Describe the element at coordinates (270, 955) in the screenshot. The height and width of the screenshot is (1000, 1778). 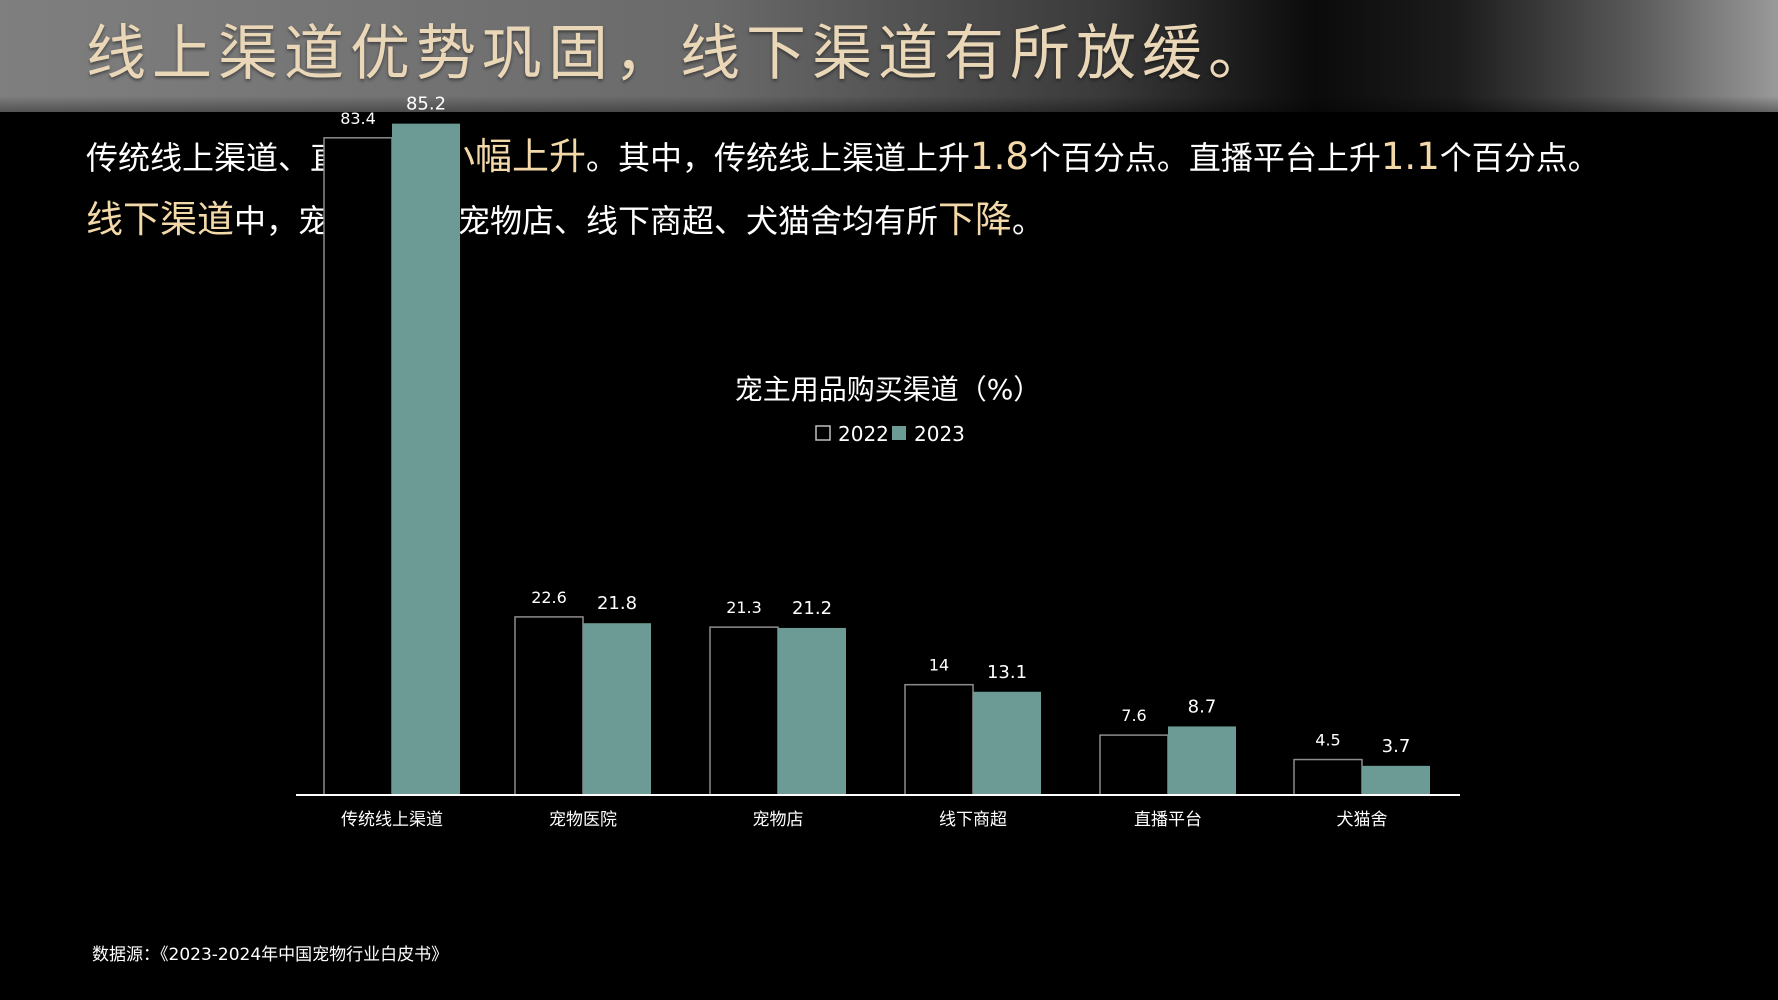
I see `data-source-note: 数据源：《2023-2024年中国宠物行业白皮书》` at that location.